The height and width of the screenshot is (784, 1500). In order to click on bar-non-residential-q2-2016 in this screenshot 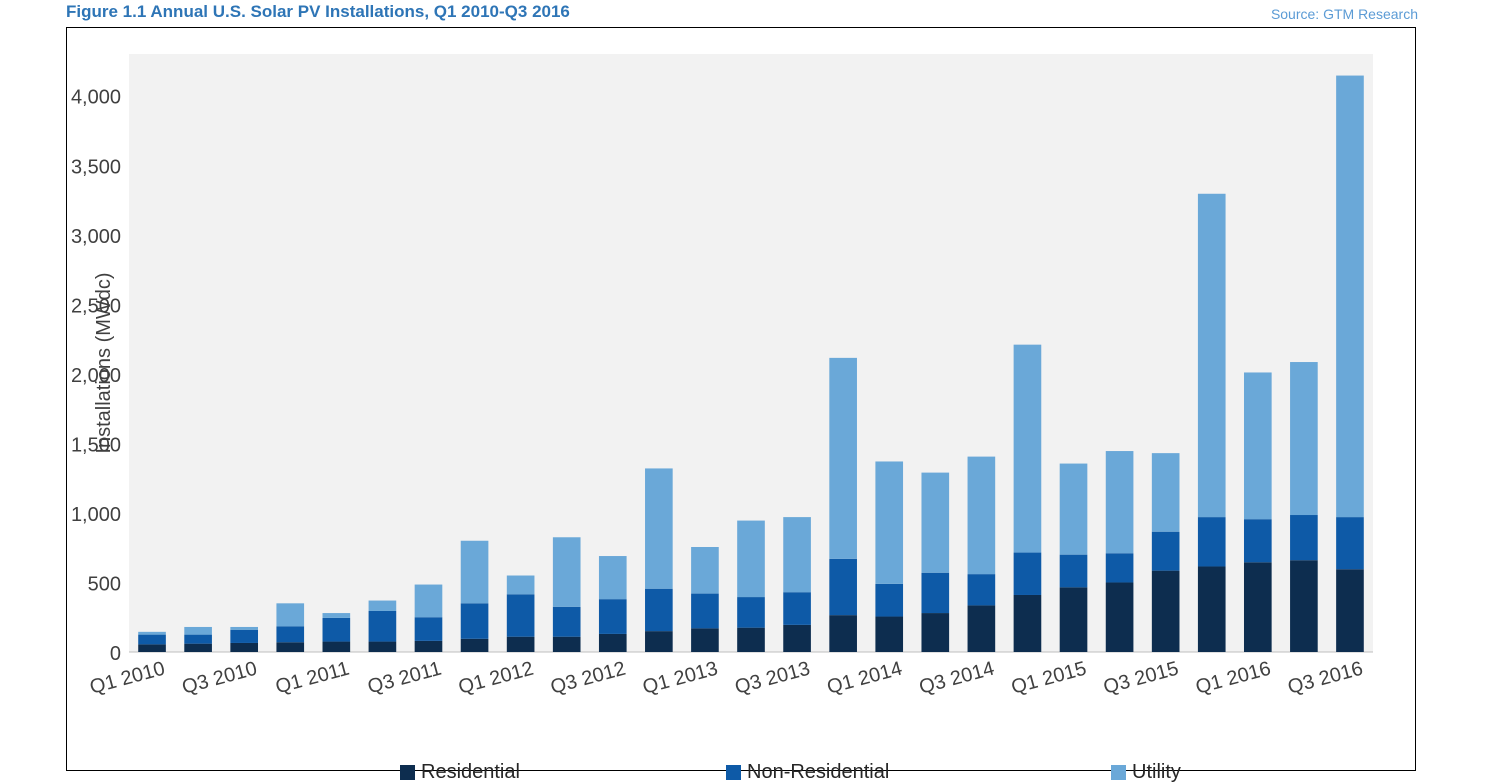, I will do `click(1304, 538)`.